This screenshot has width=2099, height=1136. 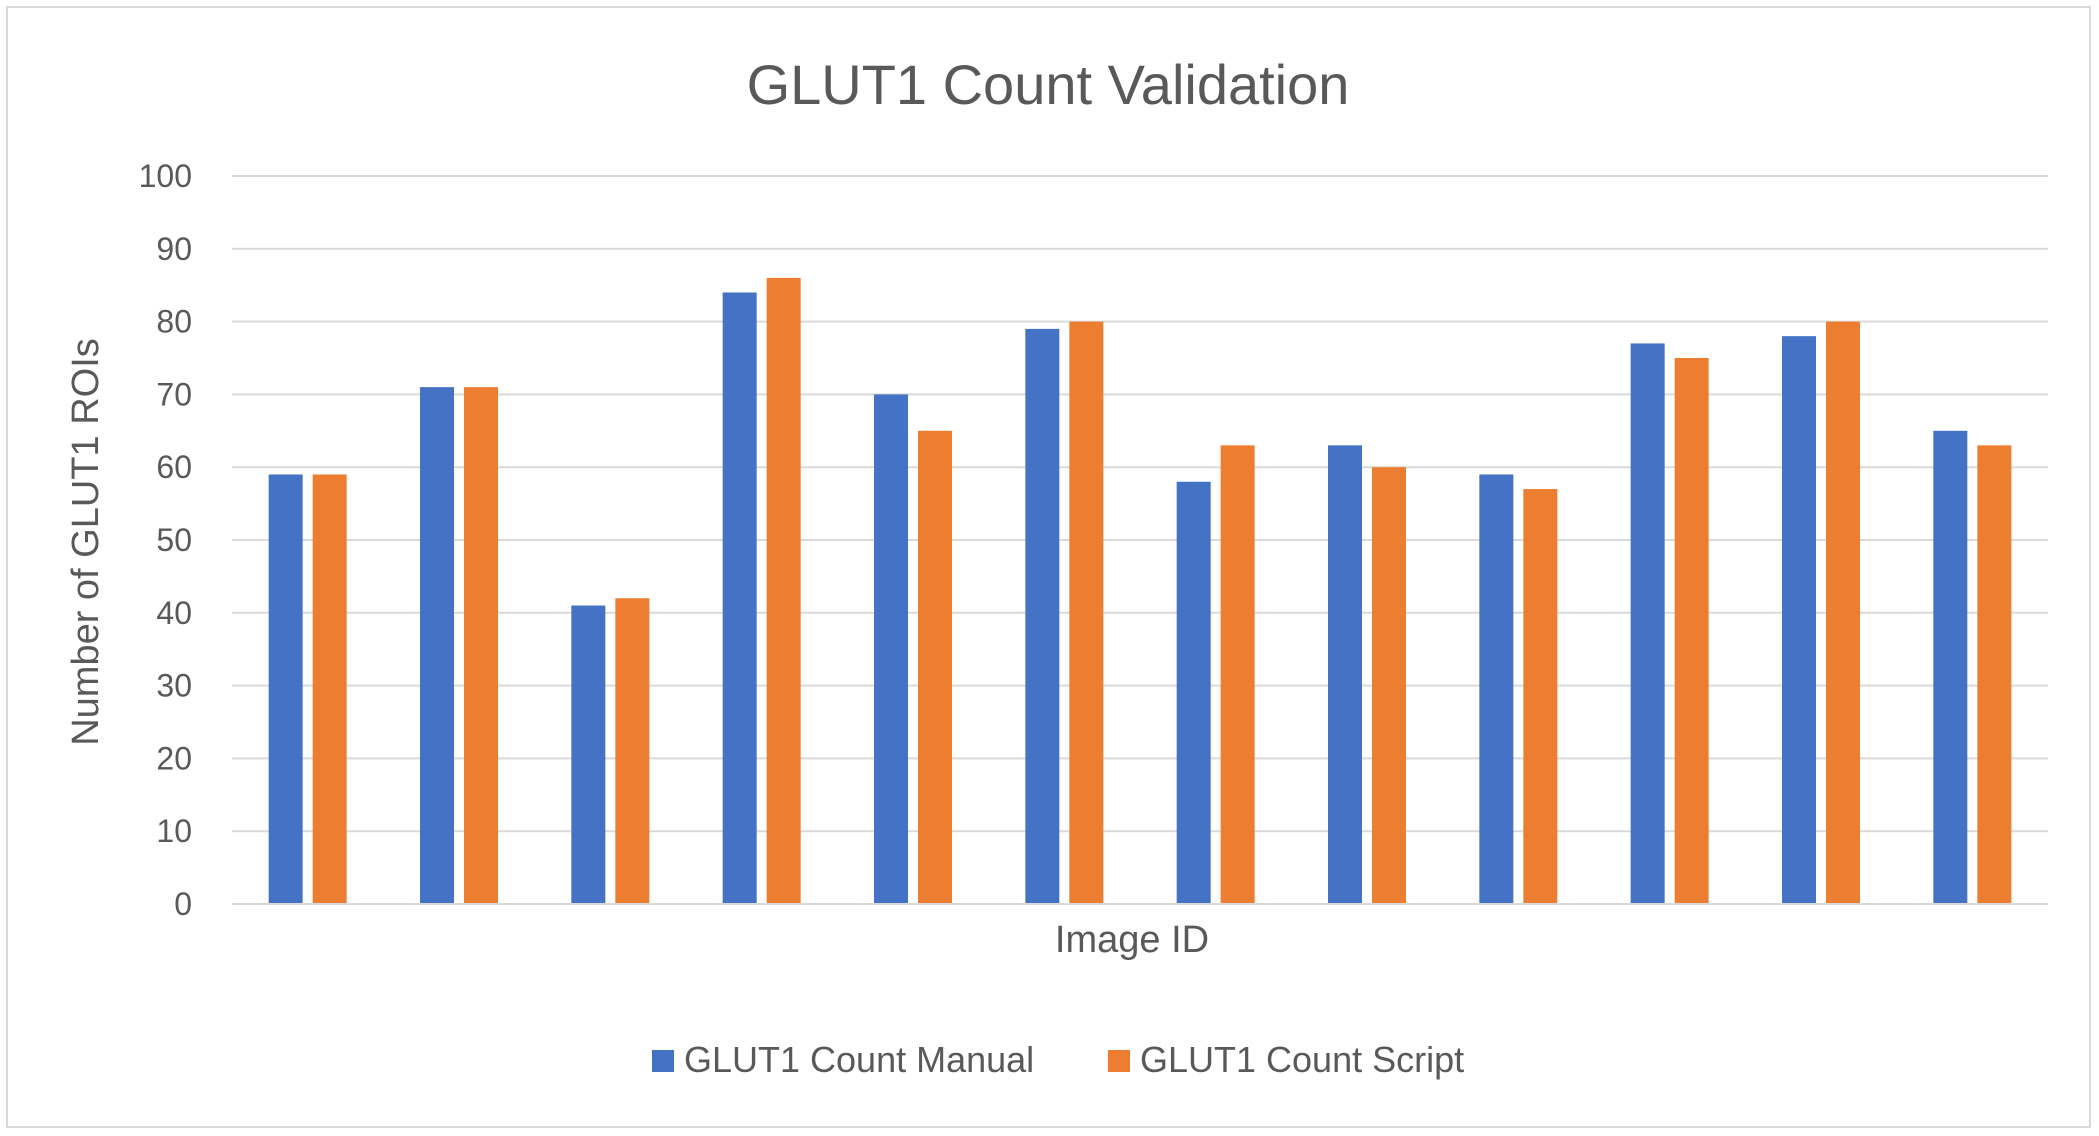 I want to click on y-tick-label: 0, so click(x=183, y=904).